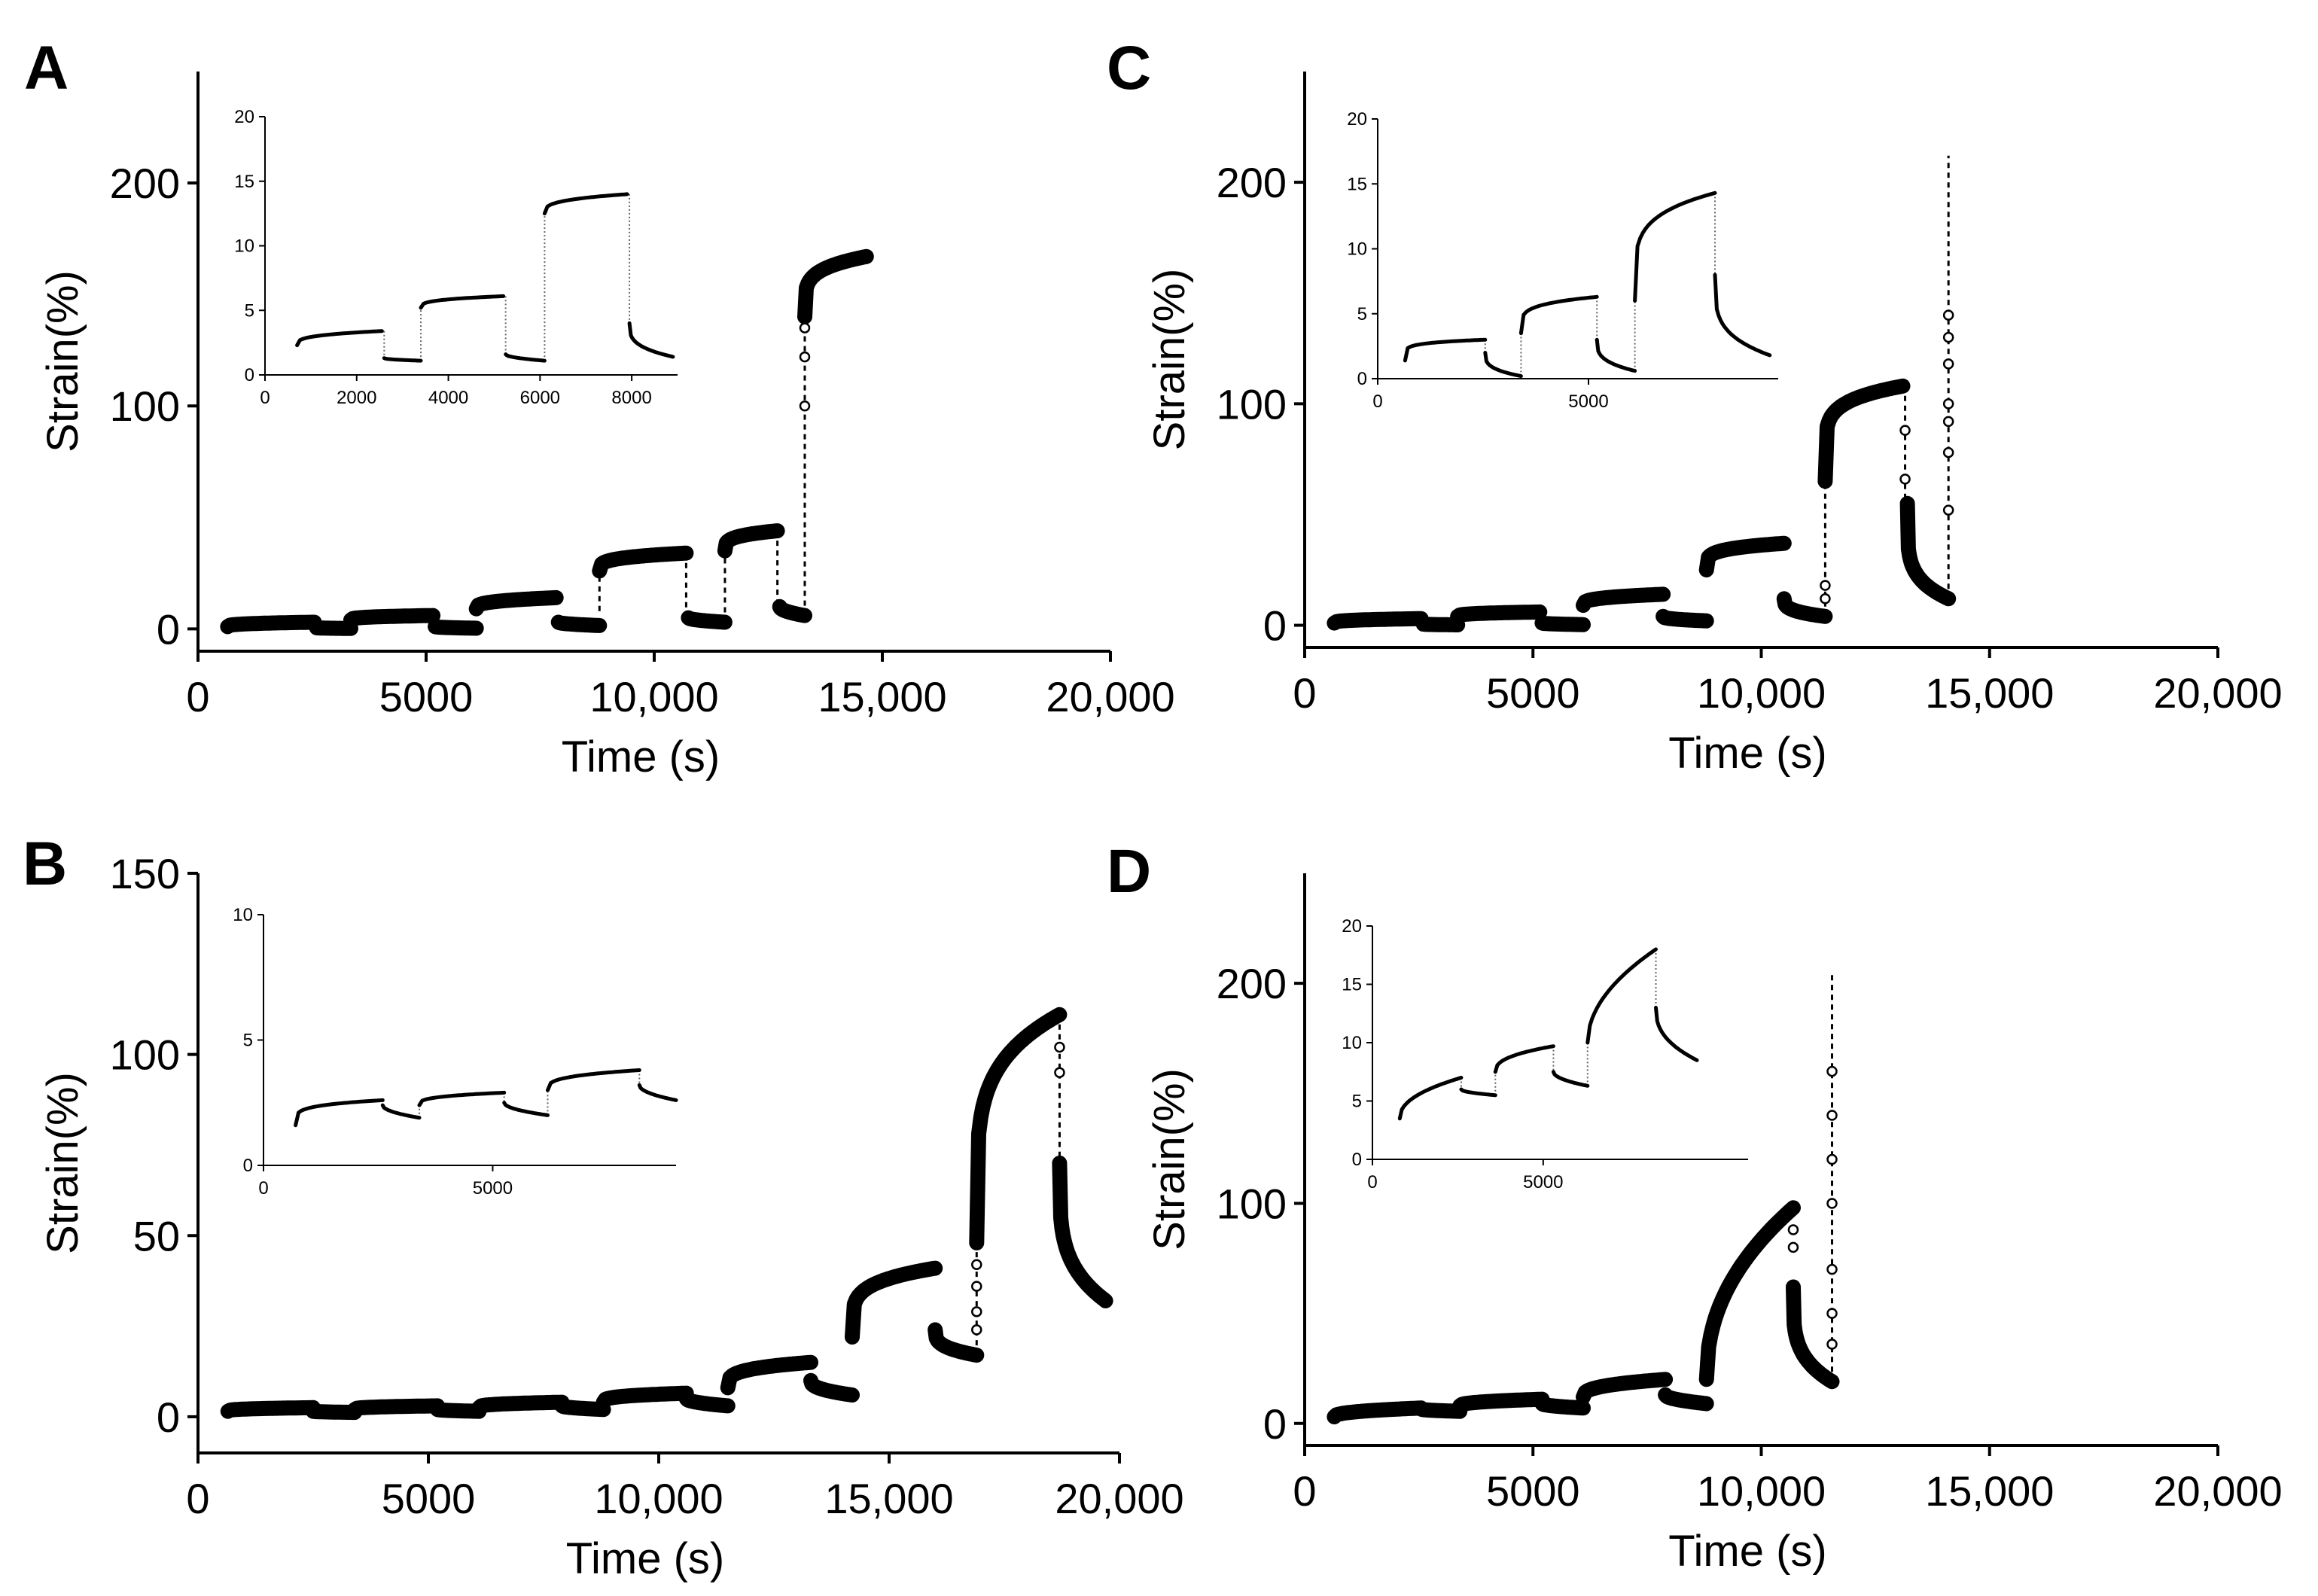 The width and height of the screenshot is (2318, 1596). Describe the element at coordinates (2217, 693) in the screenshot. I see `x-tick-label: 20,000` at that location.